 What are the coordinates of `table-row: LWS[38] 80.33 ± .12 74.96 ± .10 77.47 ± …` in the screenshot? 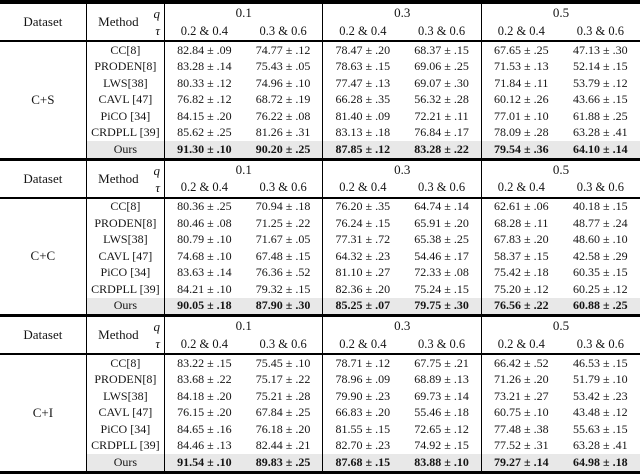 It's located at (320, 83).